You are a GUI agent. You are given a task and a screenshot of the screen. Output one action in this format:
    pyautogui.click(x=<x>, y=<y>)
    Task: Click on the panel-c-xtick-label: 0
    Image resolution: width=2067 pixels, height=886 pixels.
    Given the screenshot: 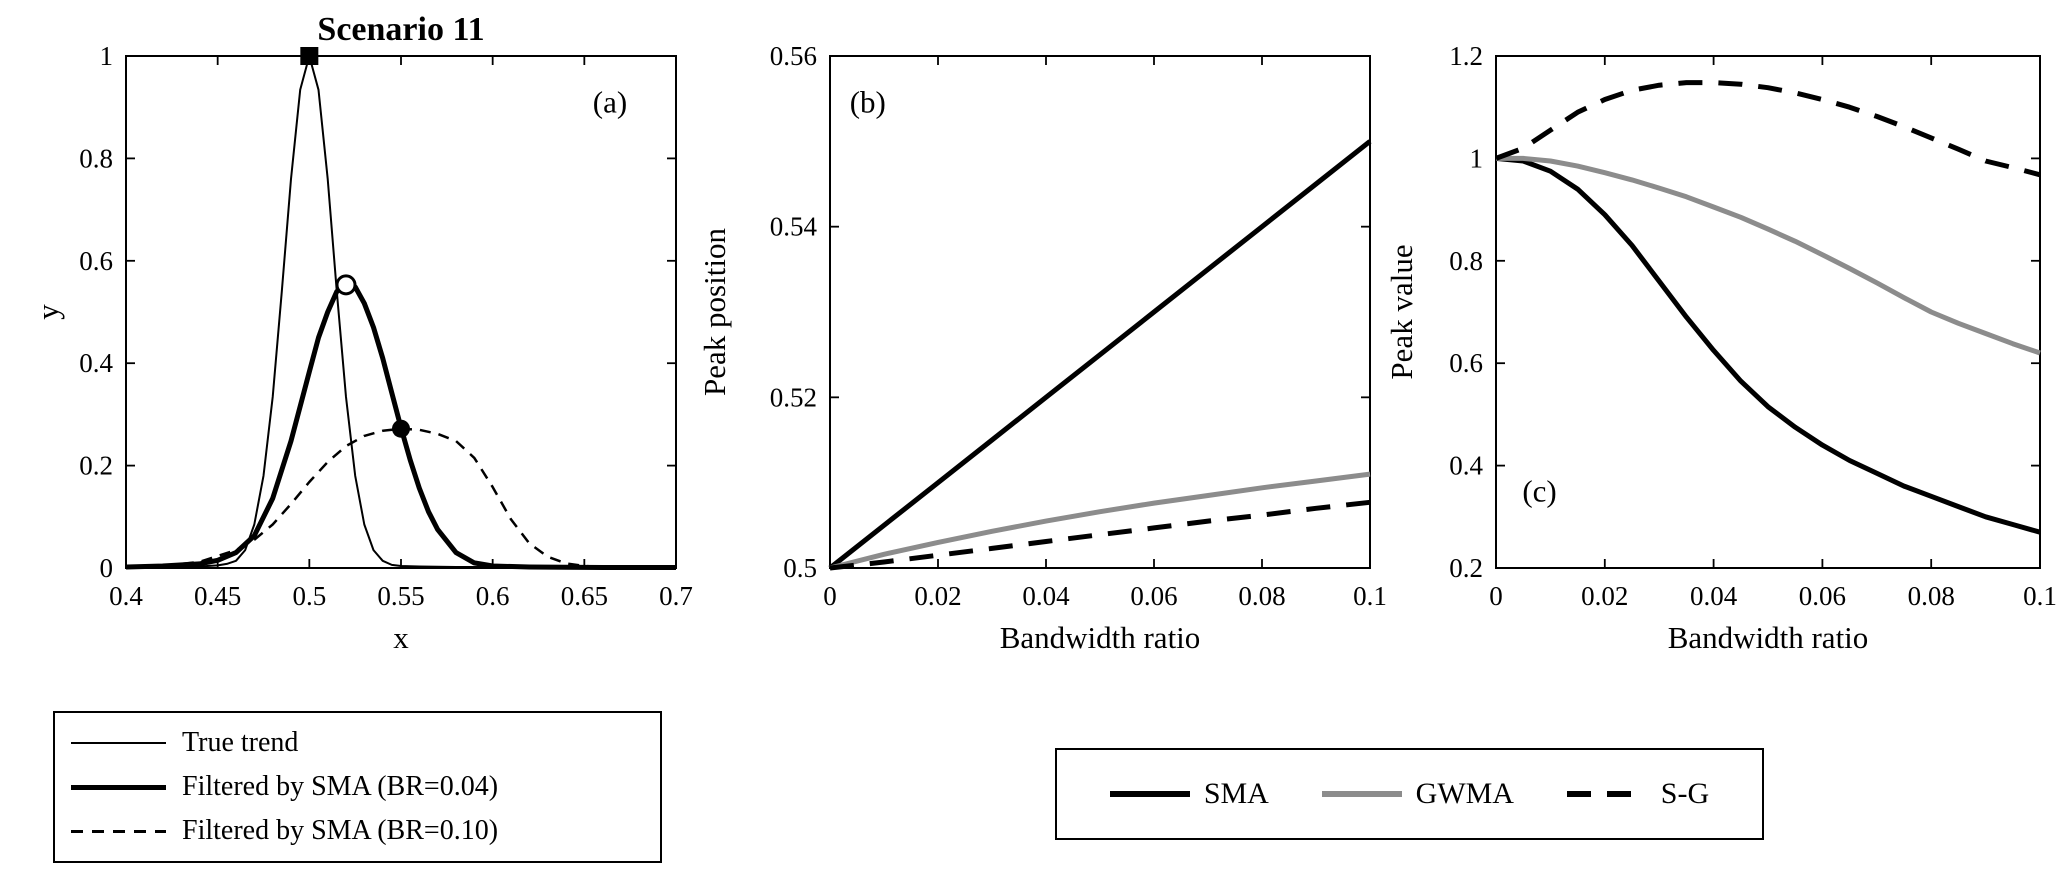 What is the action you would take?
    pyautogui.click(x=1496, y=596)
    